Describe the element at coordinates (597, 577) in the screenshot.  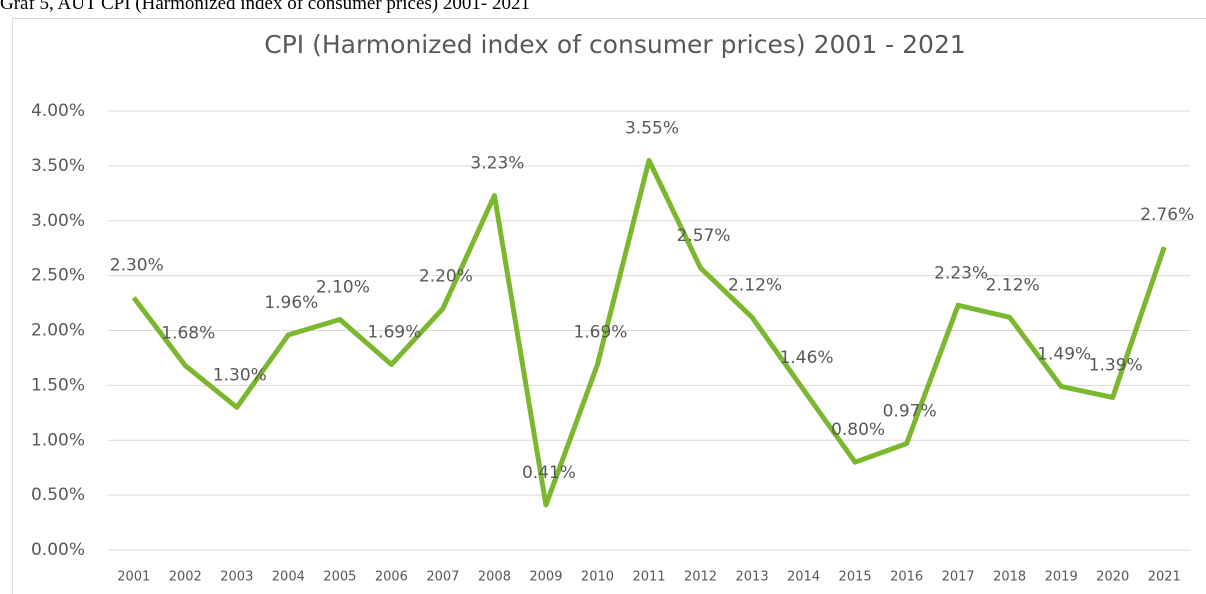
I see `x-tick-label: 2010` at that location.